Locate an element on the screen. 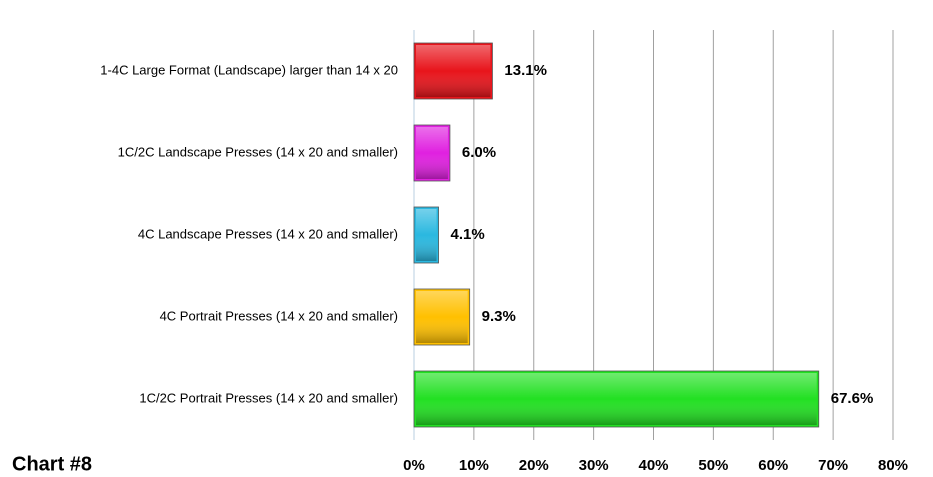  x-tick-label: 20% is located at coordinates (534, 465).